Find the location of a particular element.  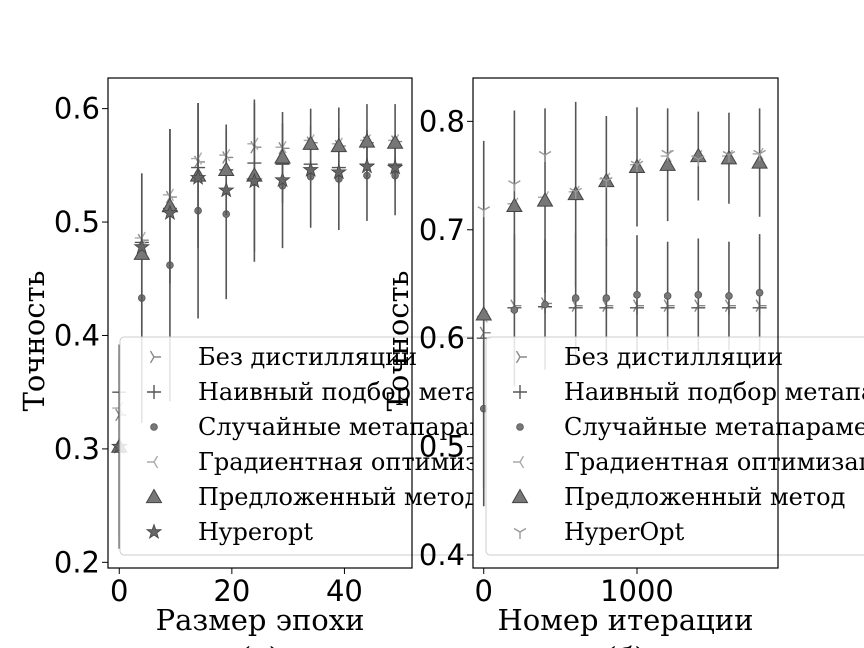

panel-sublabel: (а) is located at coordinates (260, 644).